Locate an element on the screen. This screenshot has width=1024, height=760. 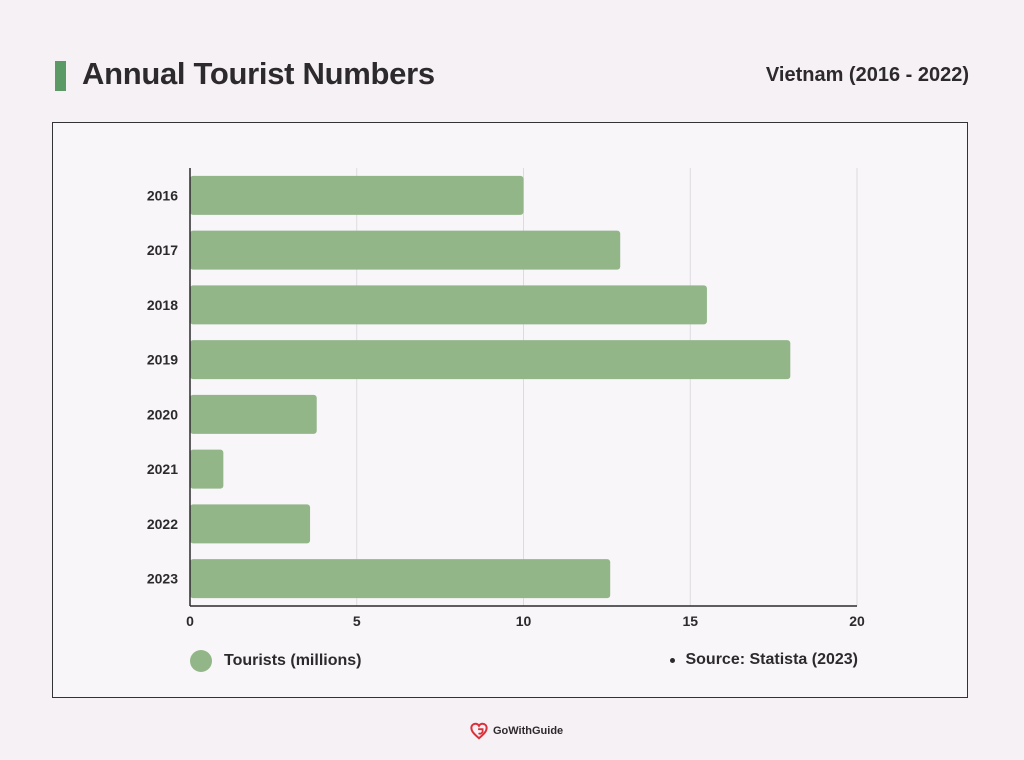
source-text: Source: Statista (2023) is located at coordinates (771, 659).